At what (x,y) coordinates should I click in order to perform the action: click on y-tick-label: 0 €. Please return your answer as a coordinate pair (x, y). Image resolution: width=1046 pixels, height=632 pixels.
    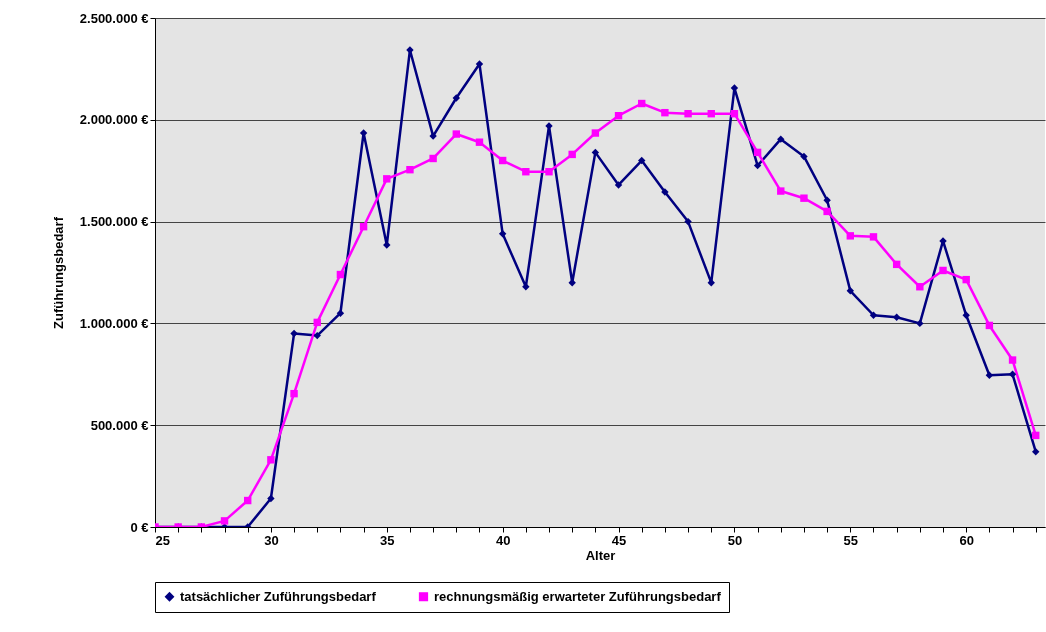
    Looking at the image, I should click on (139, 527).